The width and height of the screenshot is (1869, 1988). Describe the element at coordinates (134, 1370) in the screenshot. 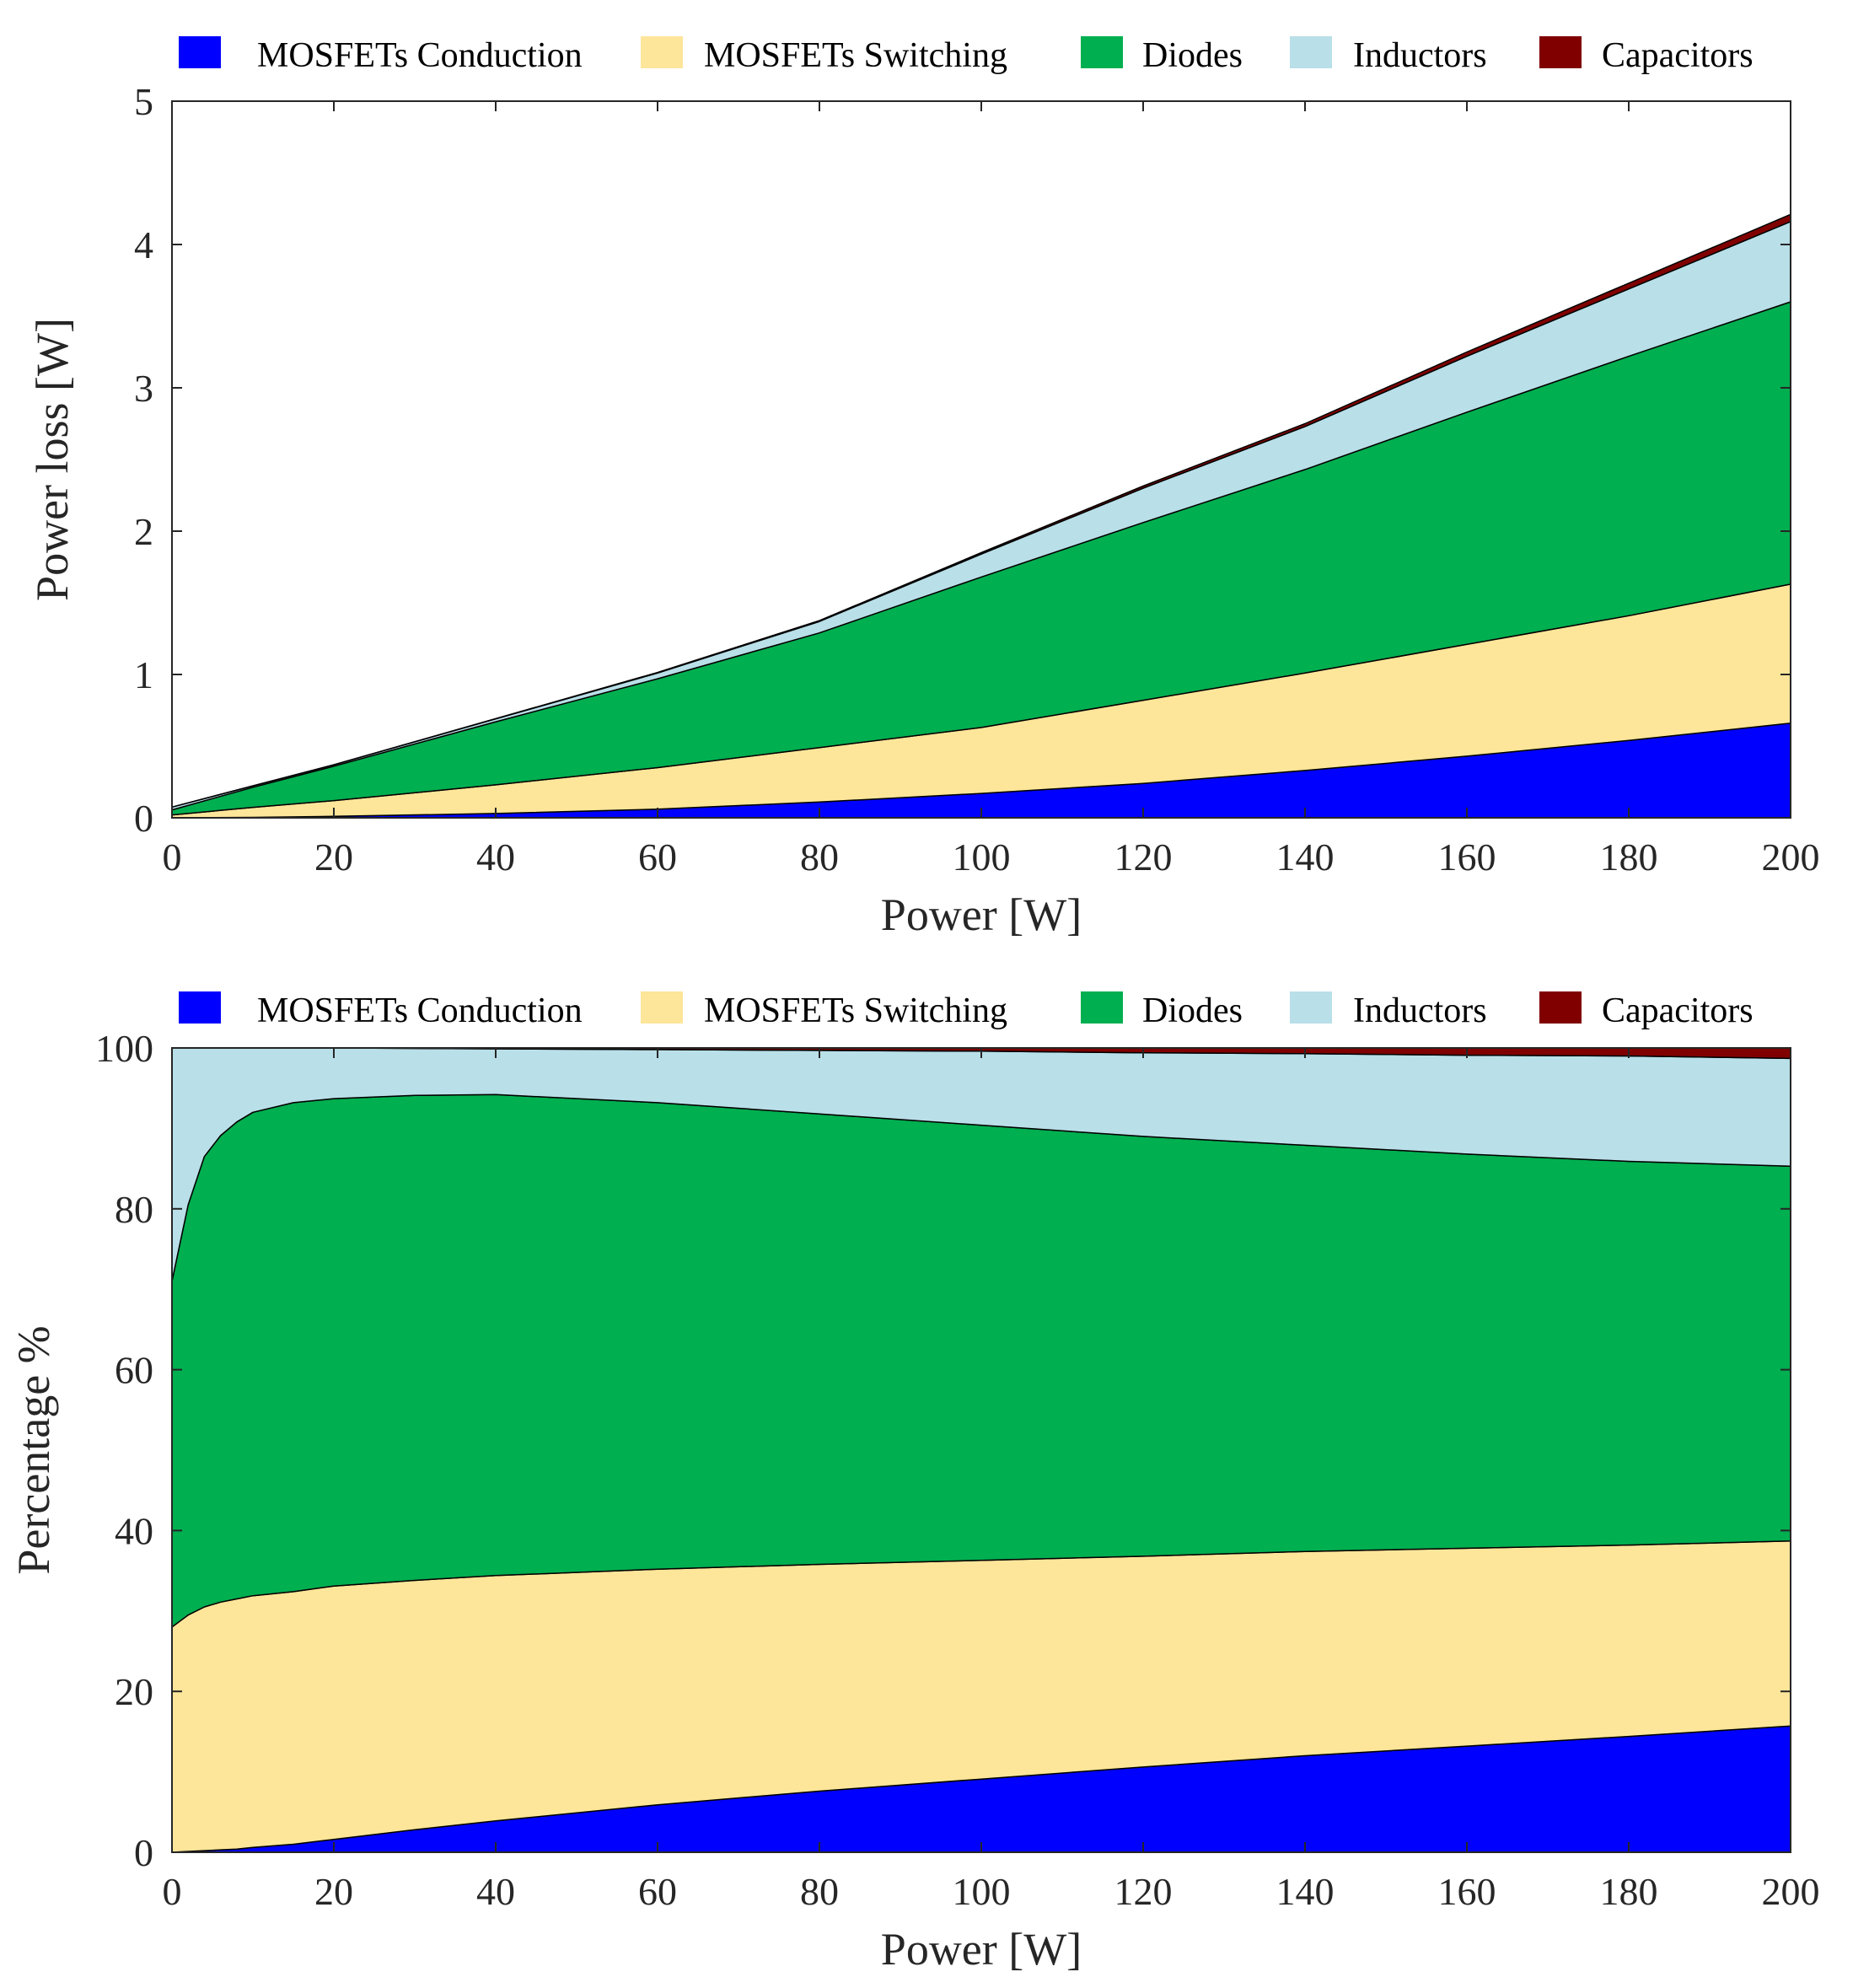

I see `y-tick-label: 60` at that location.